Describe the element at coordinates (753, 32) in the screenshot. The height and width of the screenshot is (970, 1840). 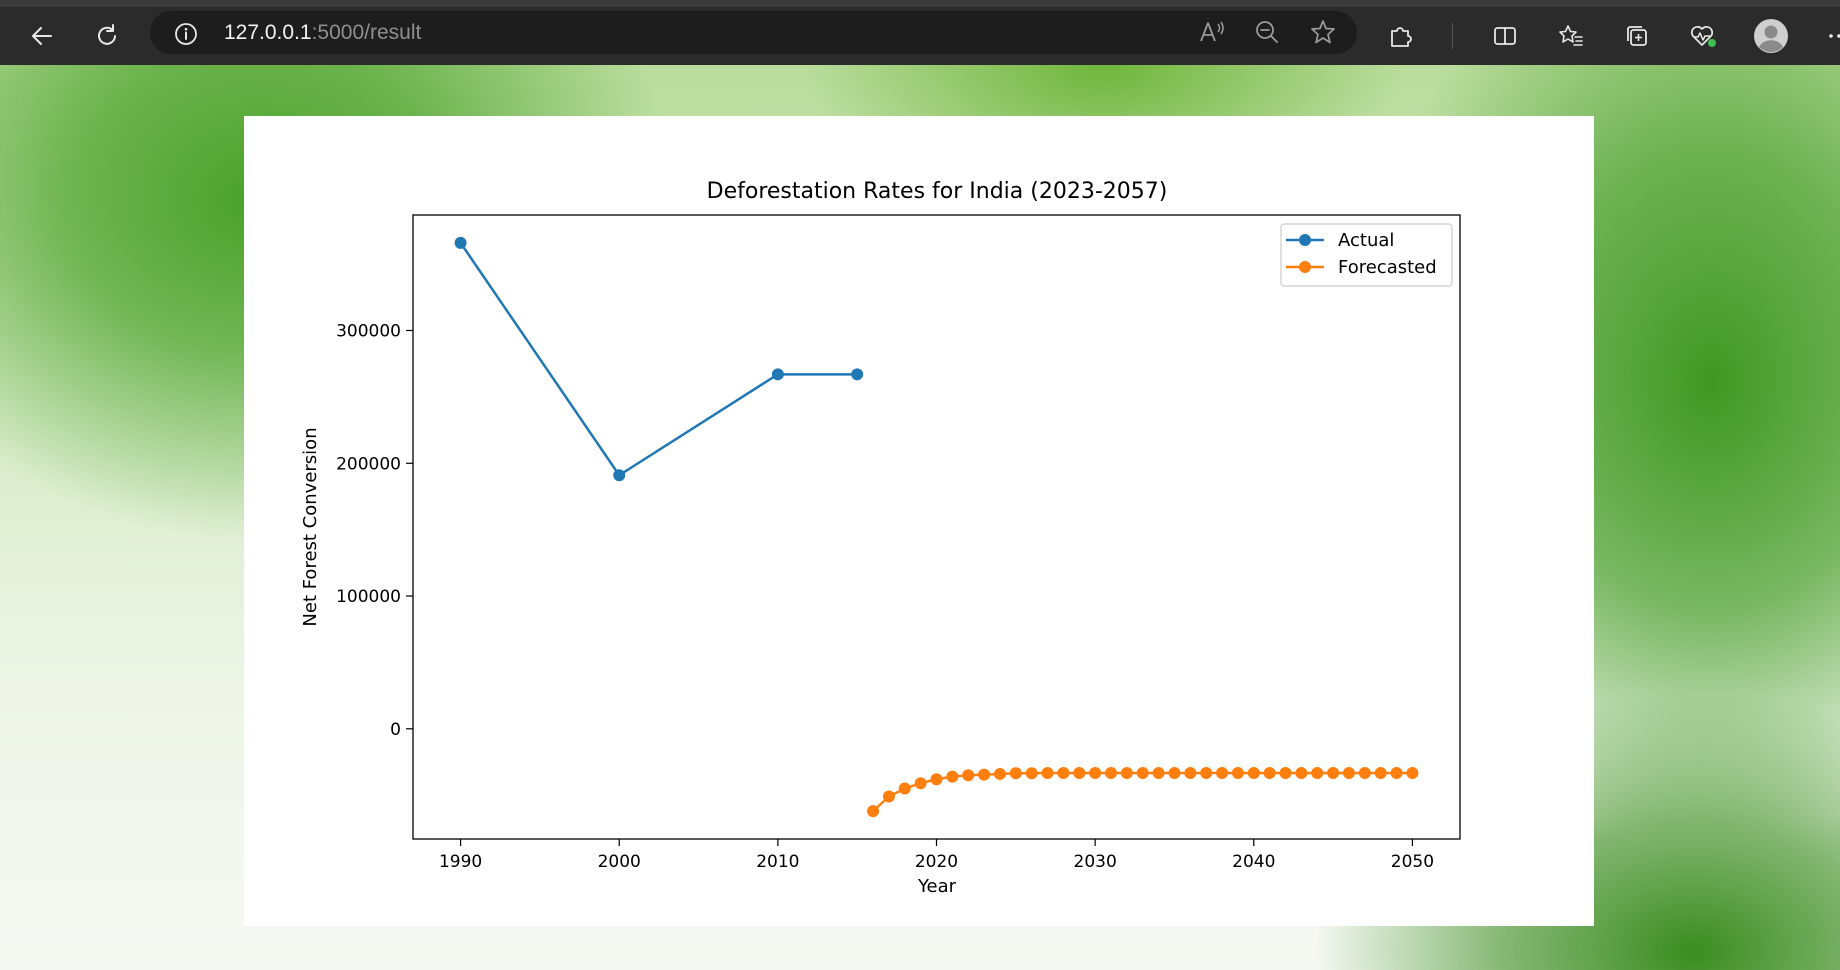
I see `address-bar: 127.0.0.1:5000/result` at that location.